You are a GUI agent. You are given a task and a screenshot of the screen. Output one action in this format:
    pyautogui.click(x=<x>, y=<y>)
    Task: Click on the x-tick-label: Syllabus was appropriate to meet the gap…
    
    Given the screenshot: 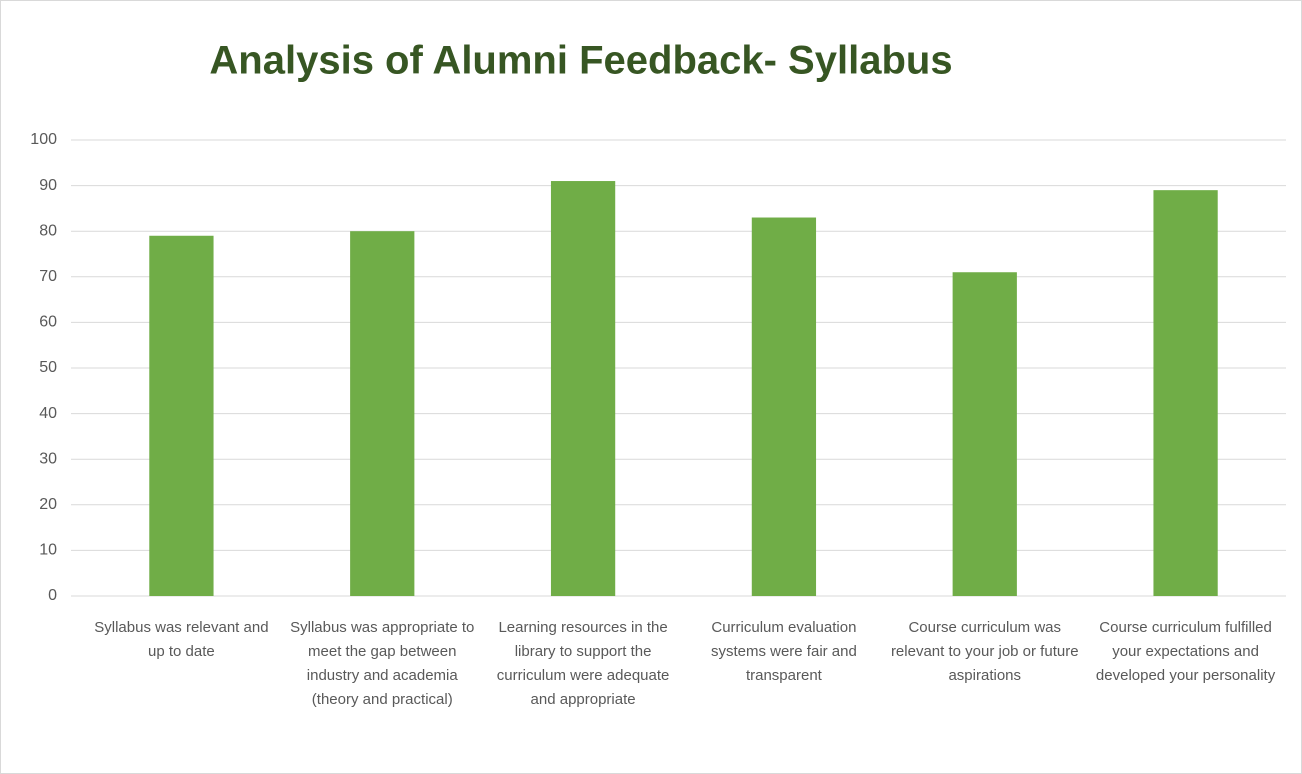 What is the action you would take?
    pyautogui.click(x=382, y=663)
    